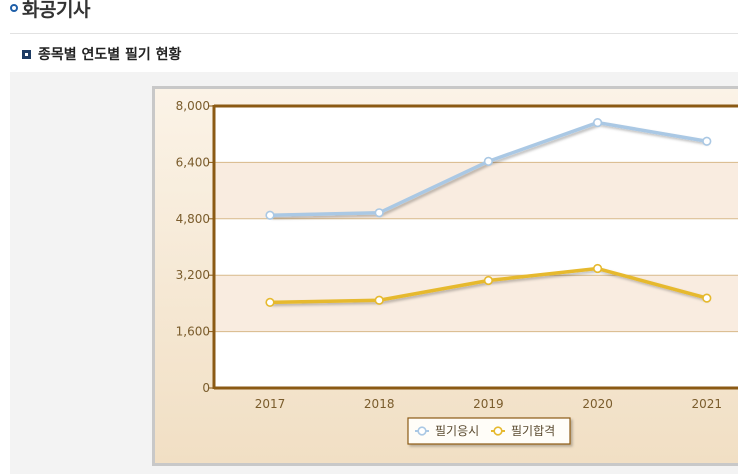 The image size is (738, 474). I want to click on legend-label: 필기응시, so click(457, 431).